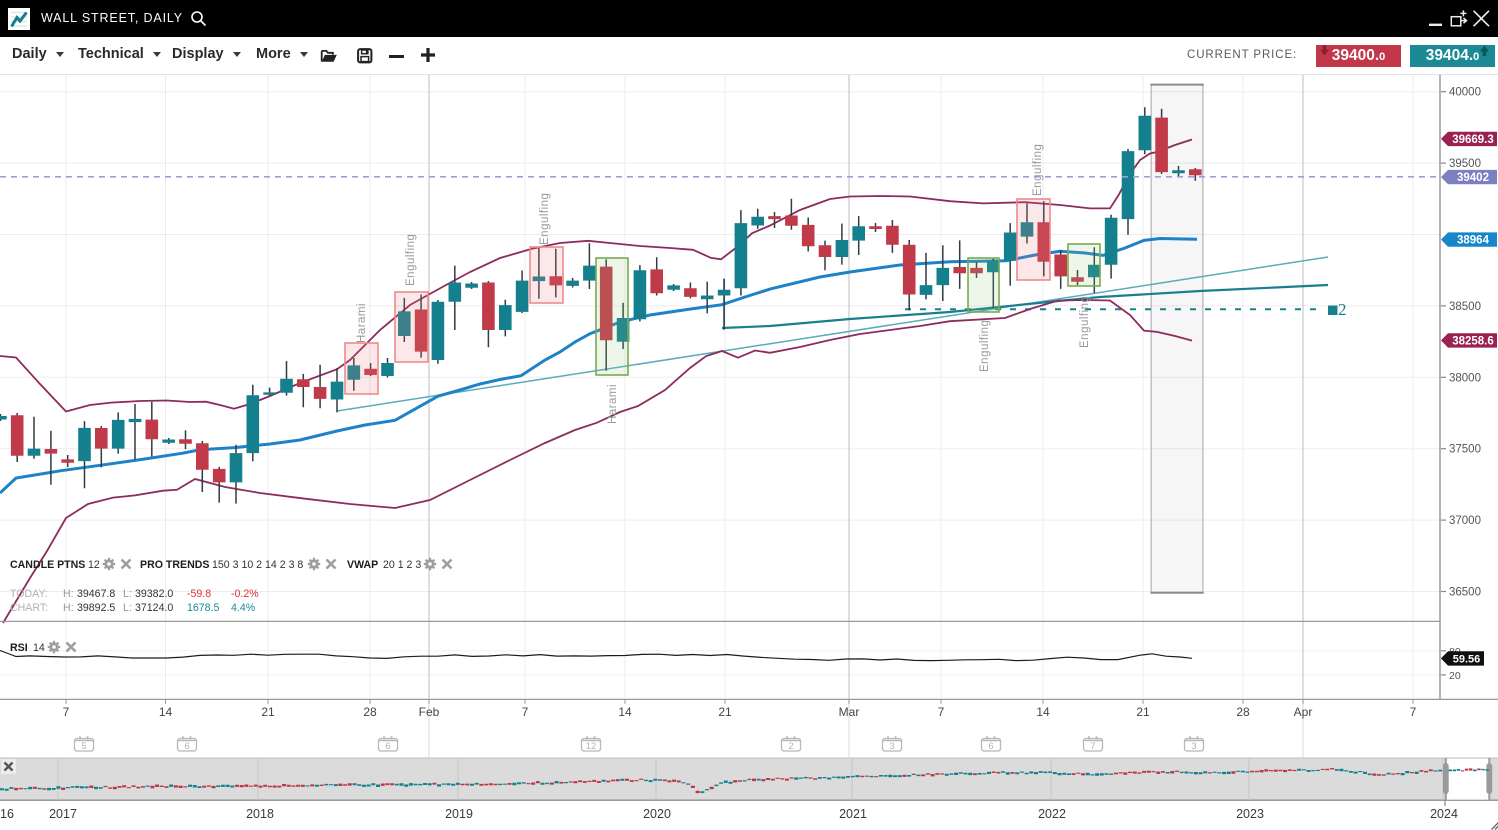 The width and height of the screenshot is (1498, 830). What do you see at coordinates (96, 594) in the screenshot?
I see `svg-text: 39467.8` at bounding box center [96, 594].